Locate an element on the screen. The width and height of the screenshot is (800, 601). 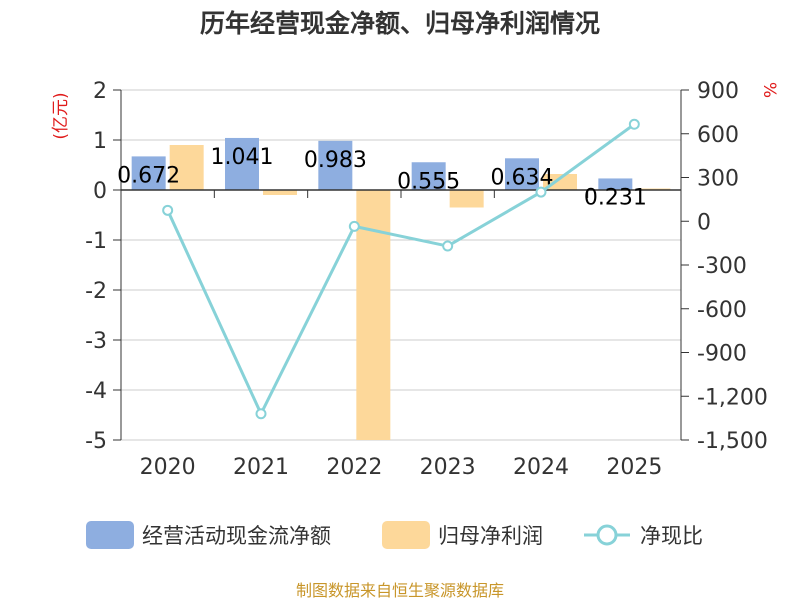
legend-item-ratio: 净现比 is located at coordinates (642, 535).